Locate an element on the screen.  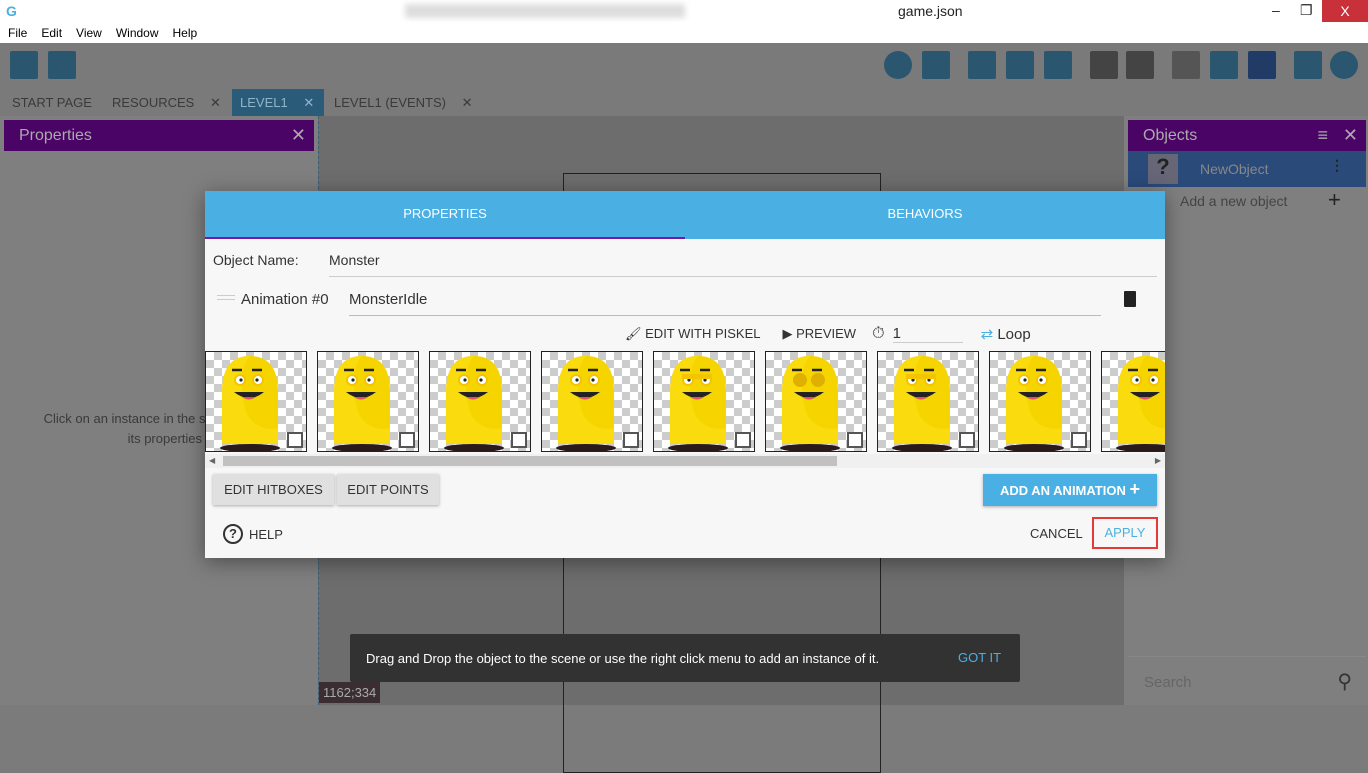
window-title: game.json is located at coordinates (930, 11).